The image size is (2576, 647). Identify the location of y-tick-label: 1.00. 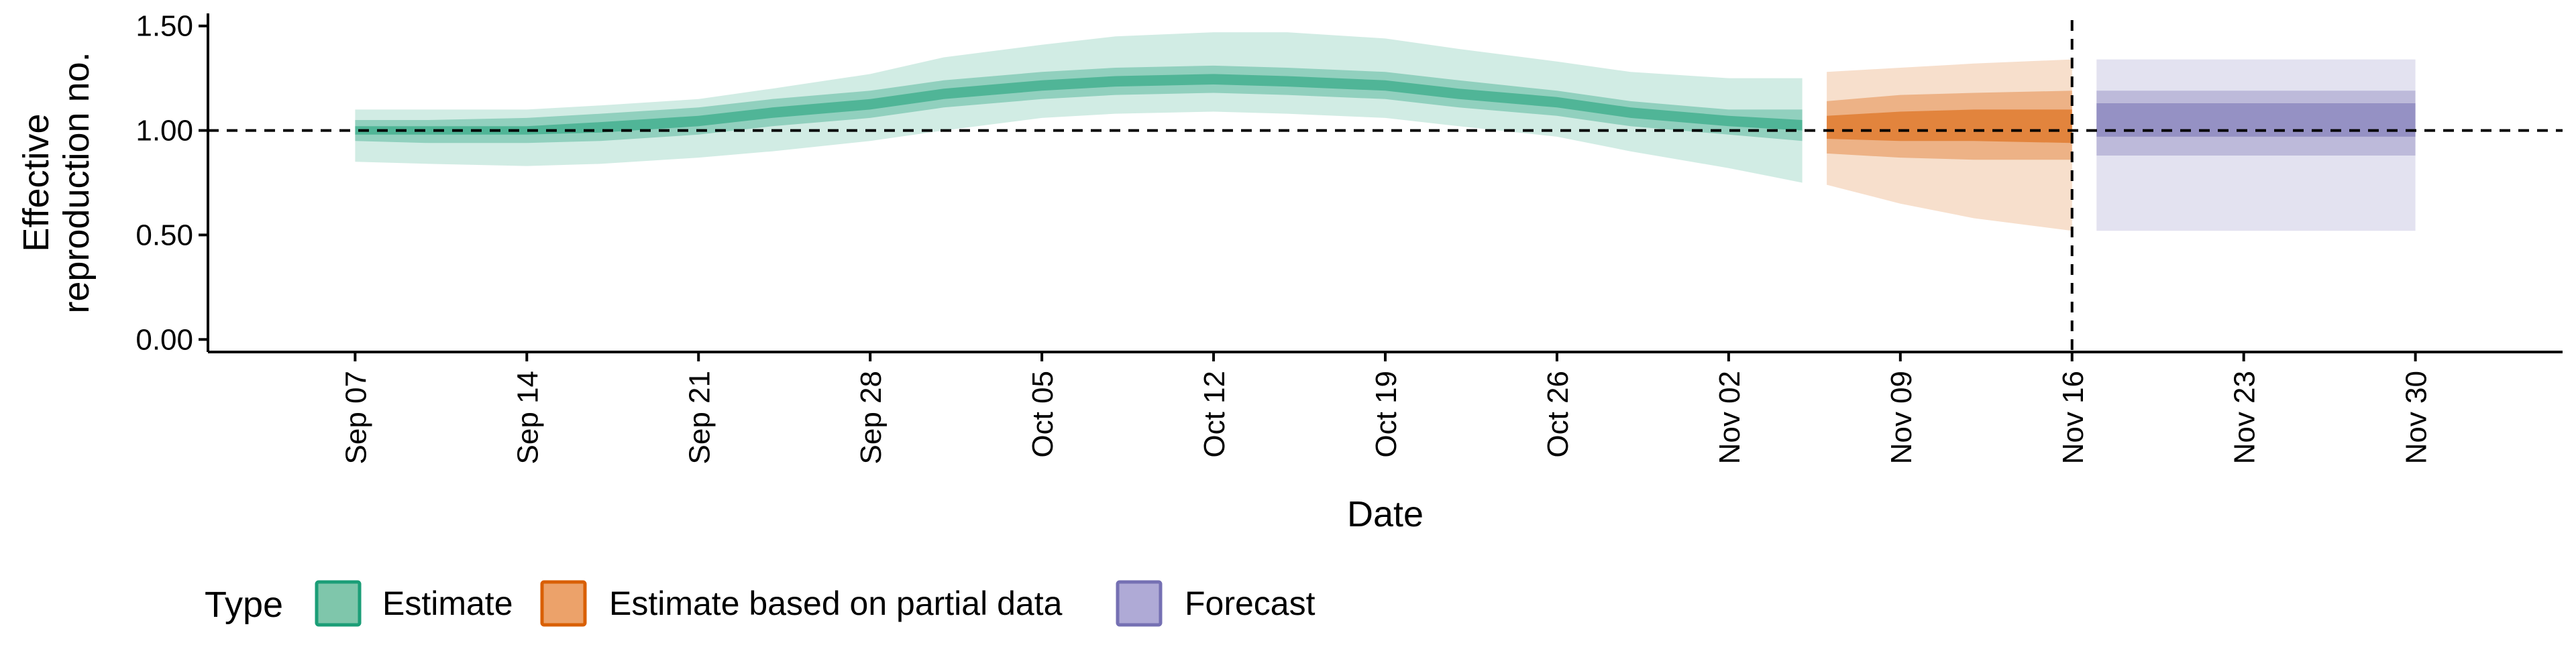
(164, 131).